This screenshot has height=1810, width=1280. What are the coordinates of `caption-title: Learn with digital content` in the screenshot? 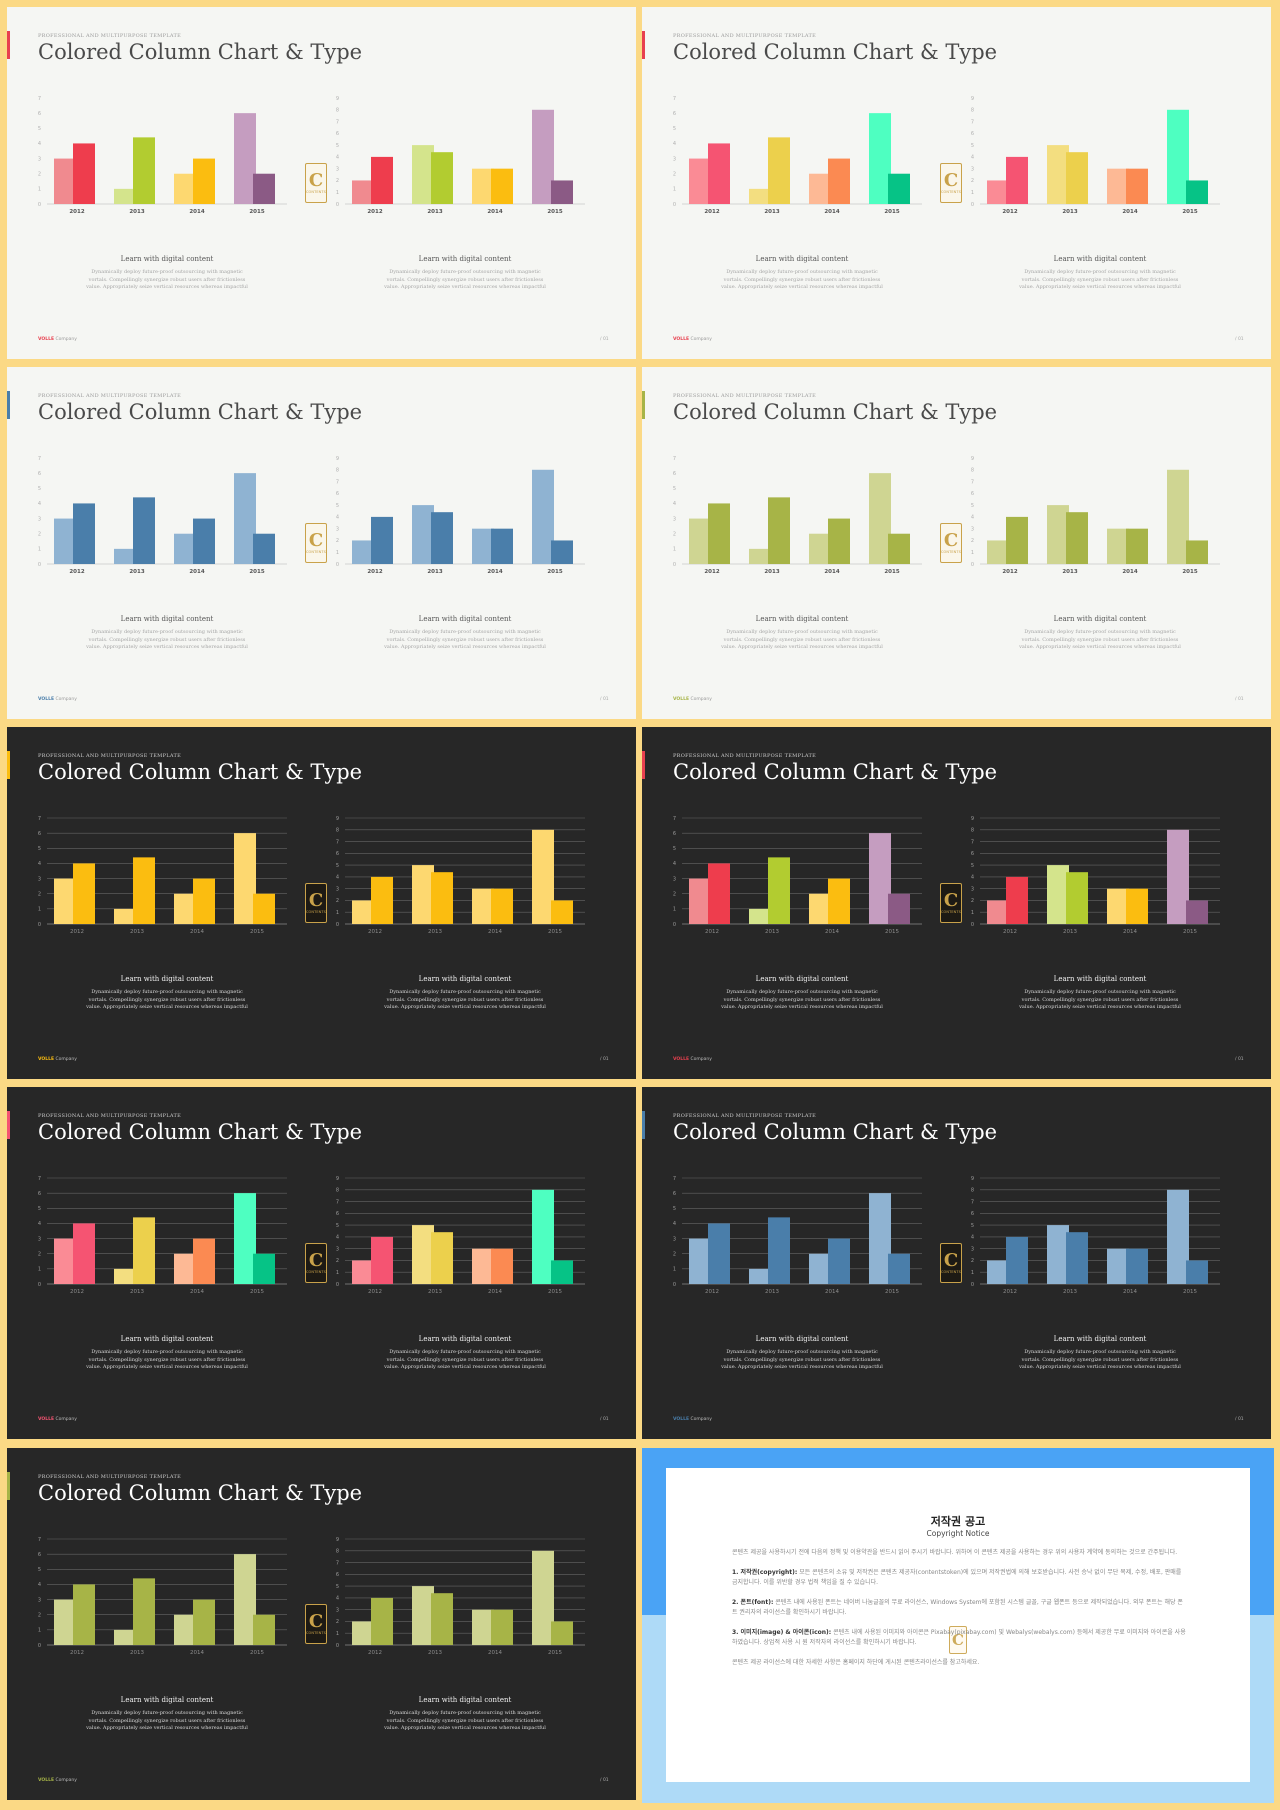 It's located at (167, 619).